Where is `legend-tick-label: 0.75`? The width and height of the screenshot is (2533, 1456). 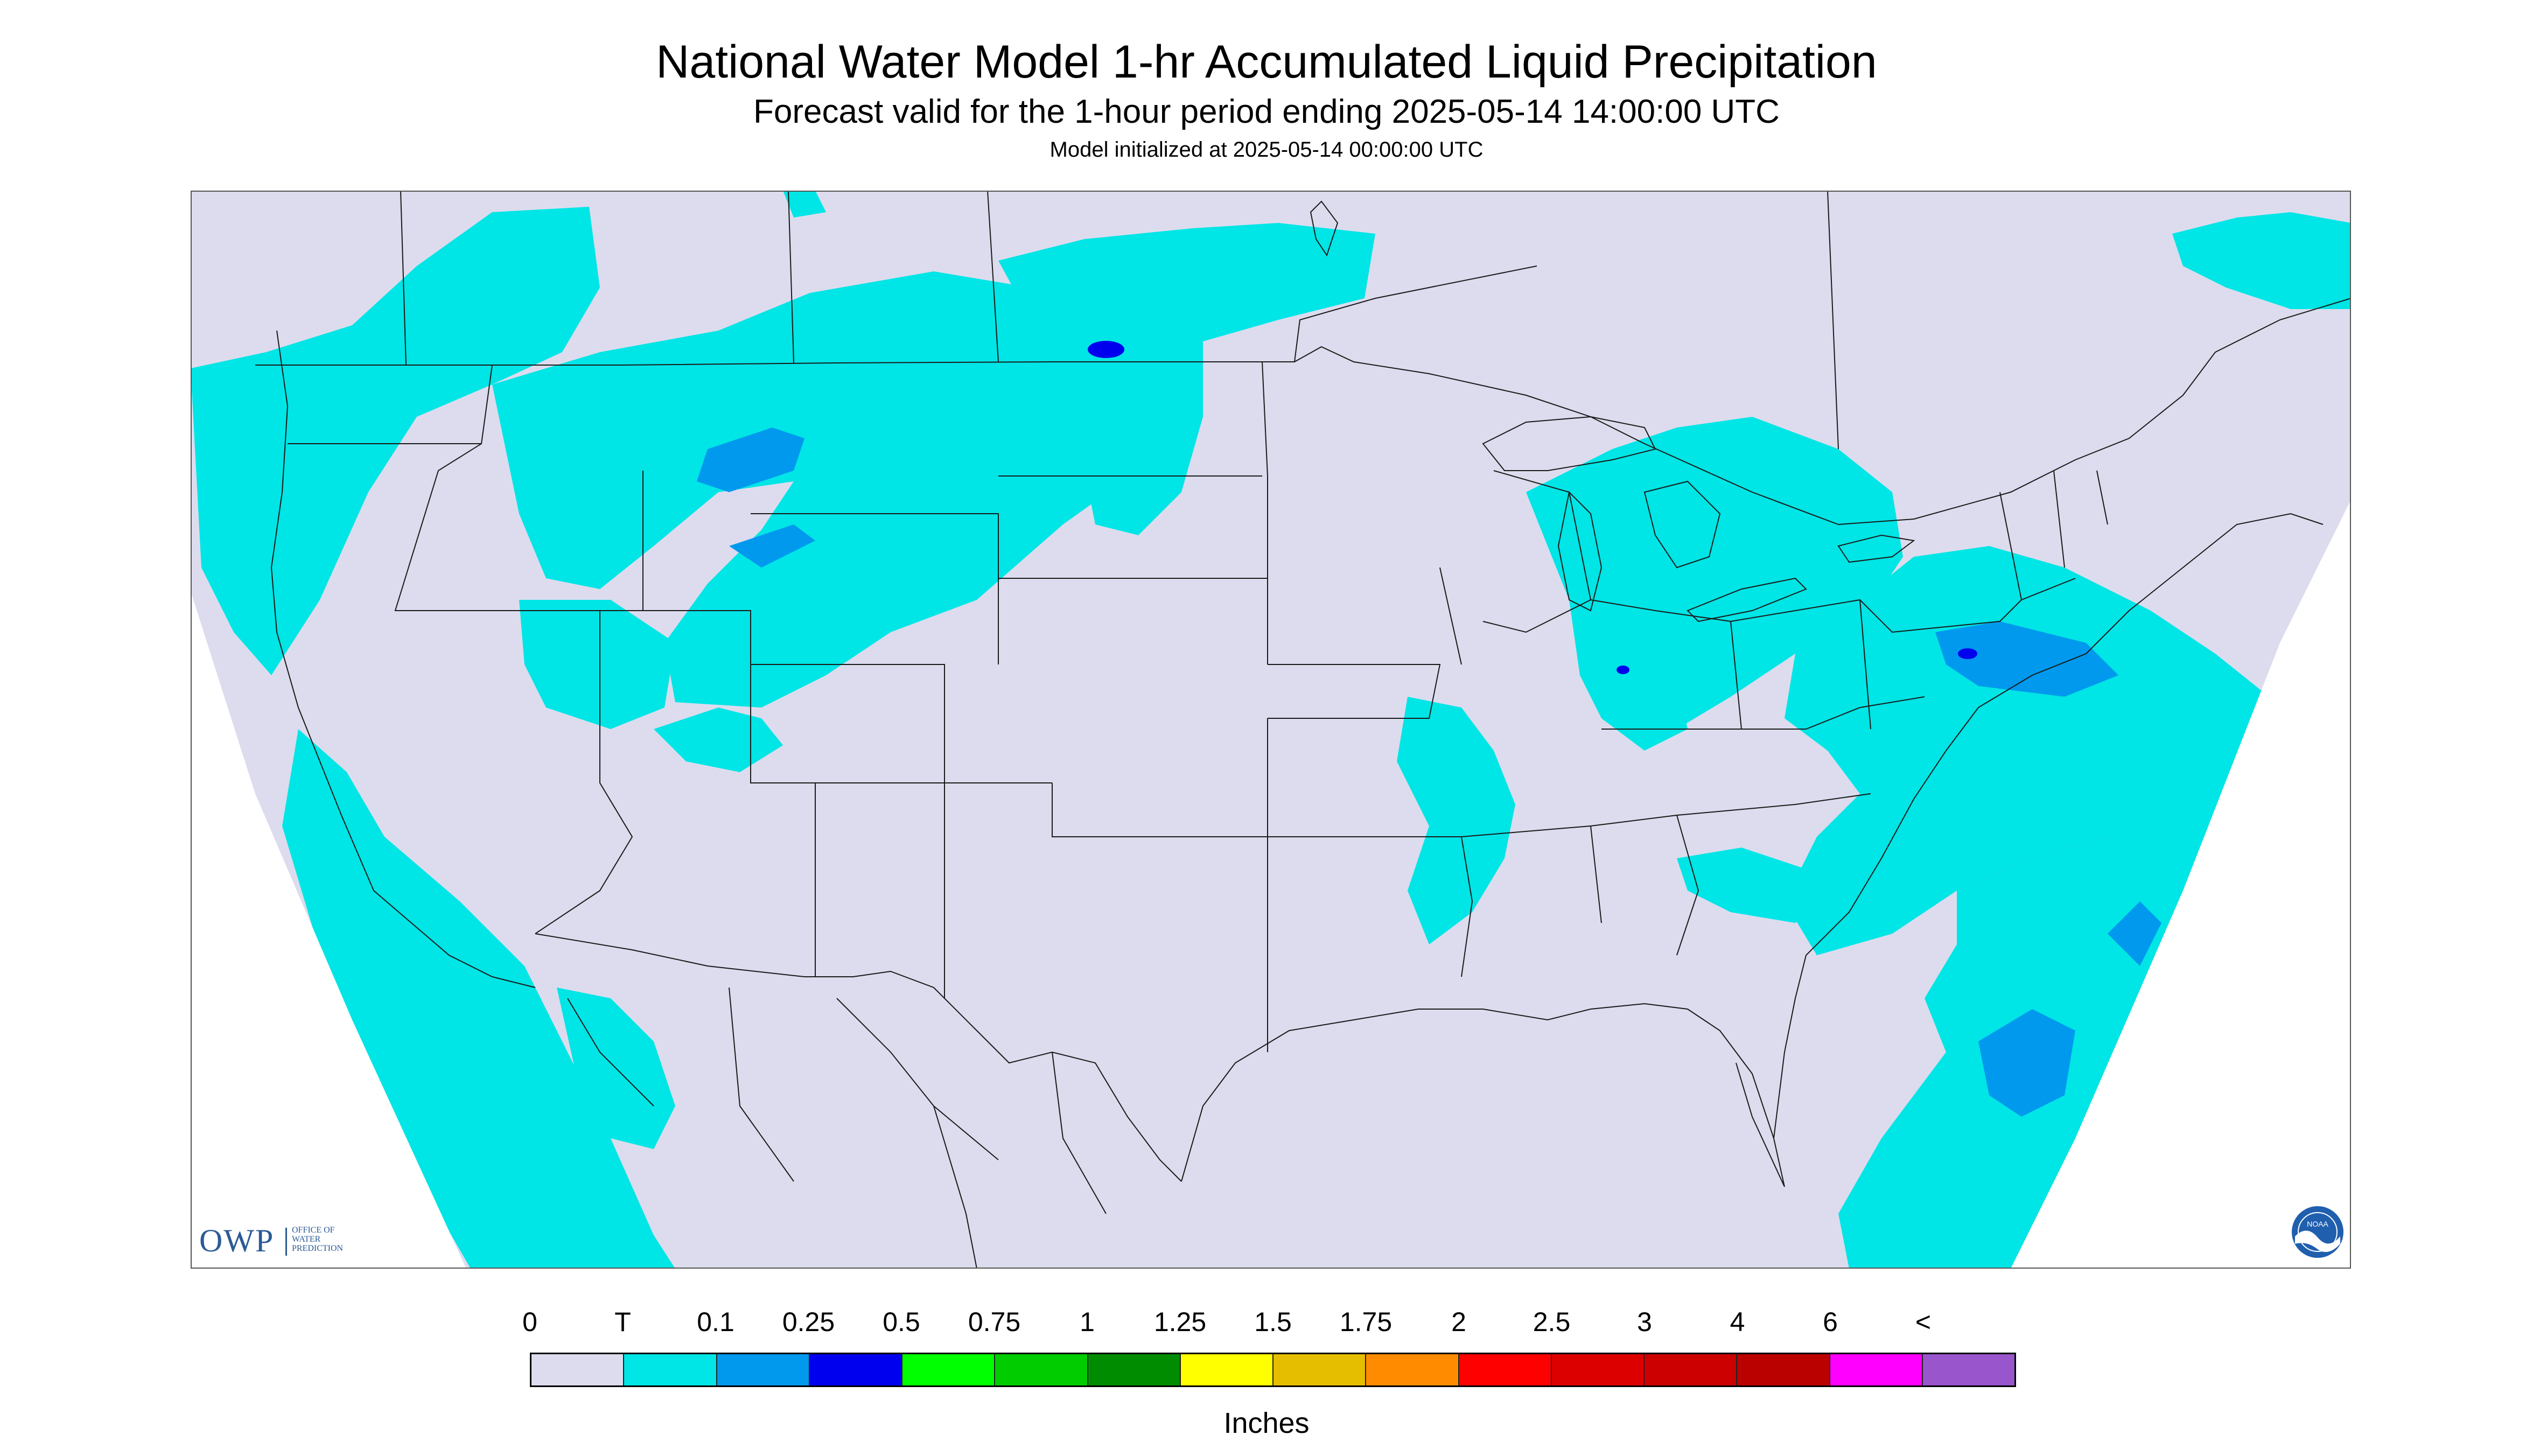 legend-tick-label: 0.75 is located at coordinates (995, 1322).